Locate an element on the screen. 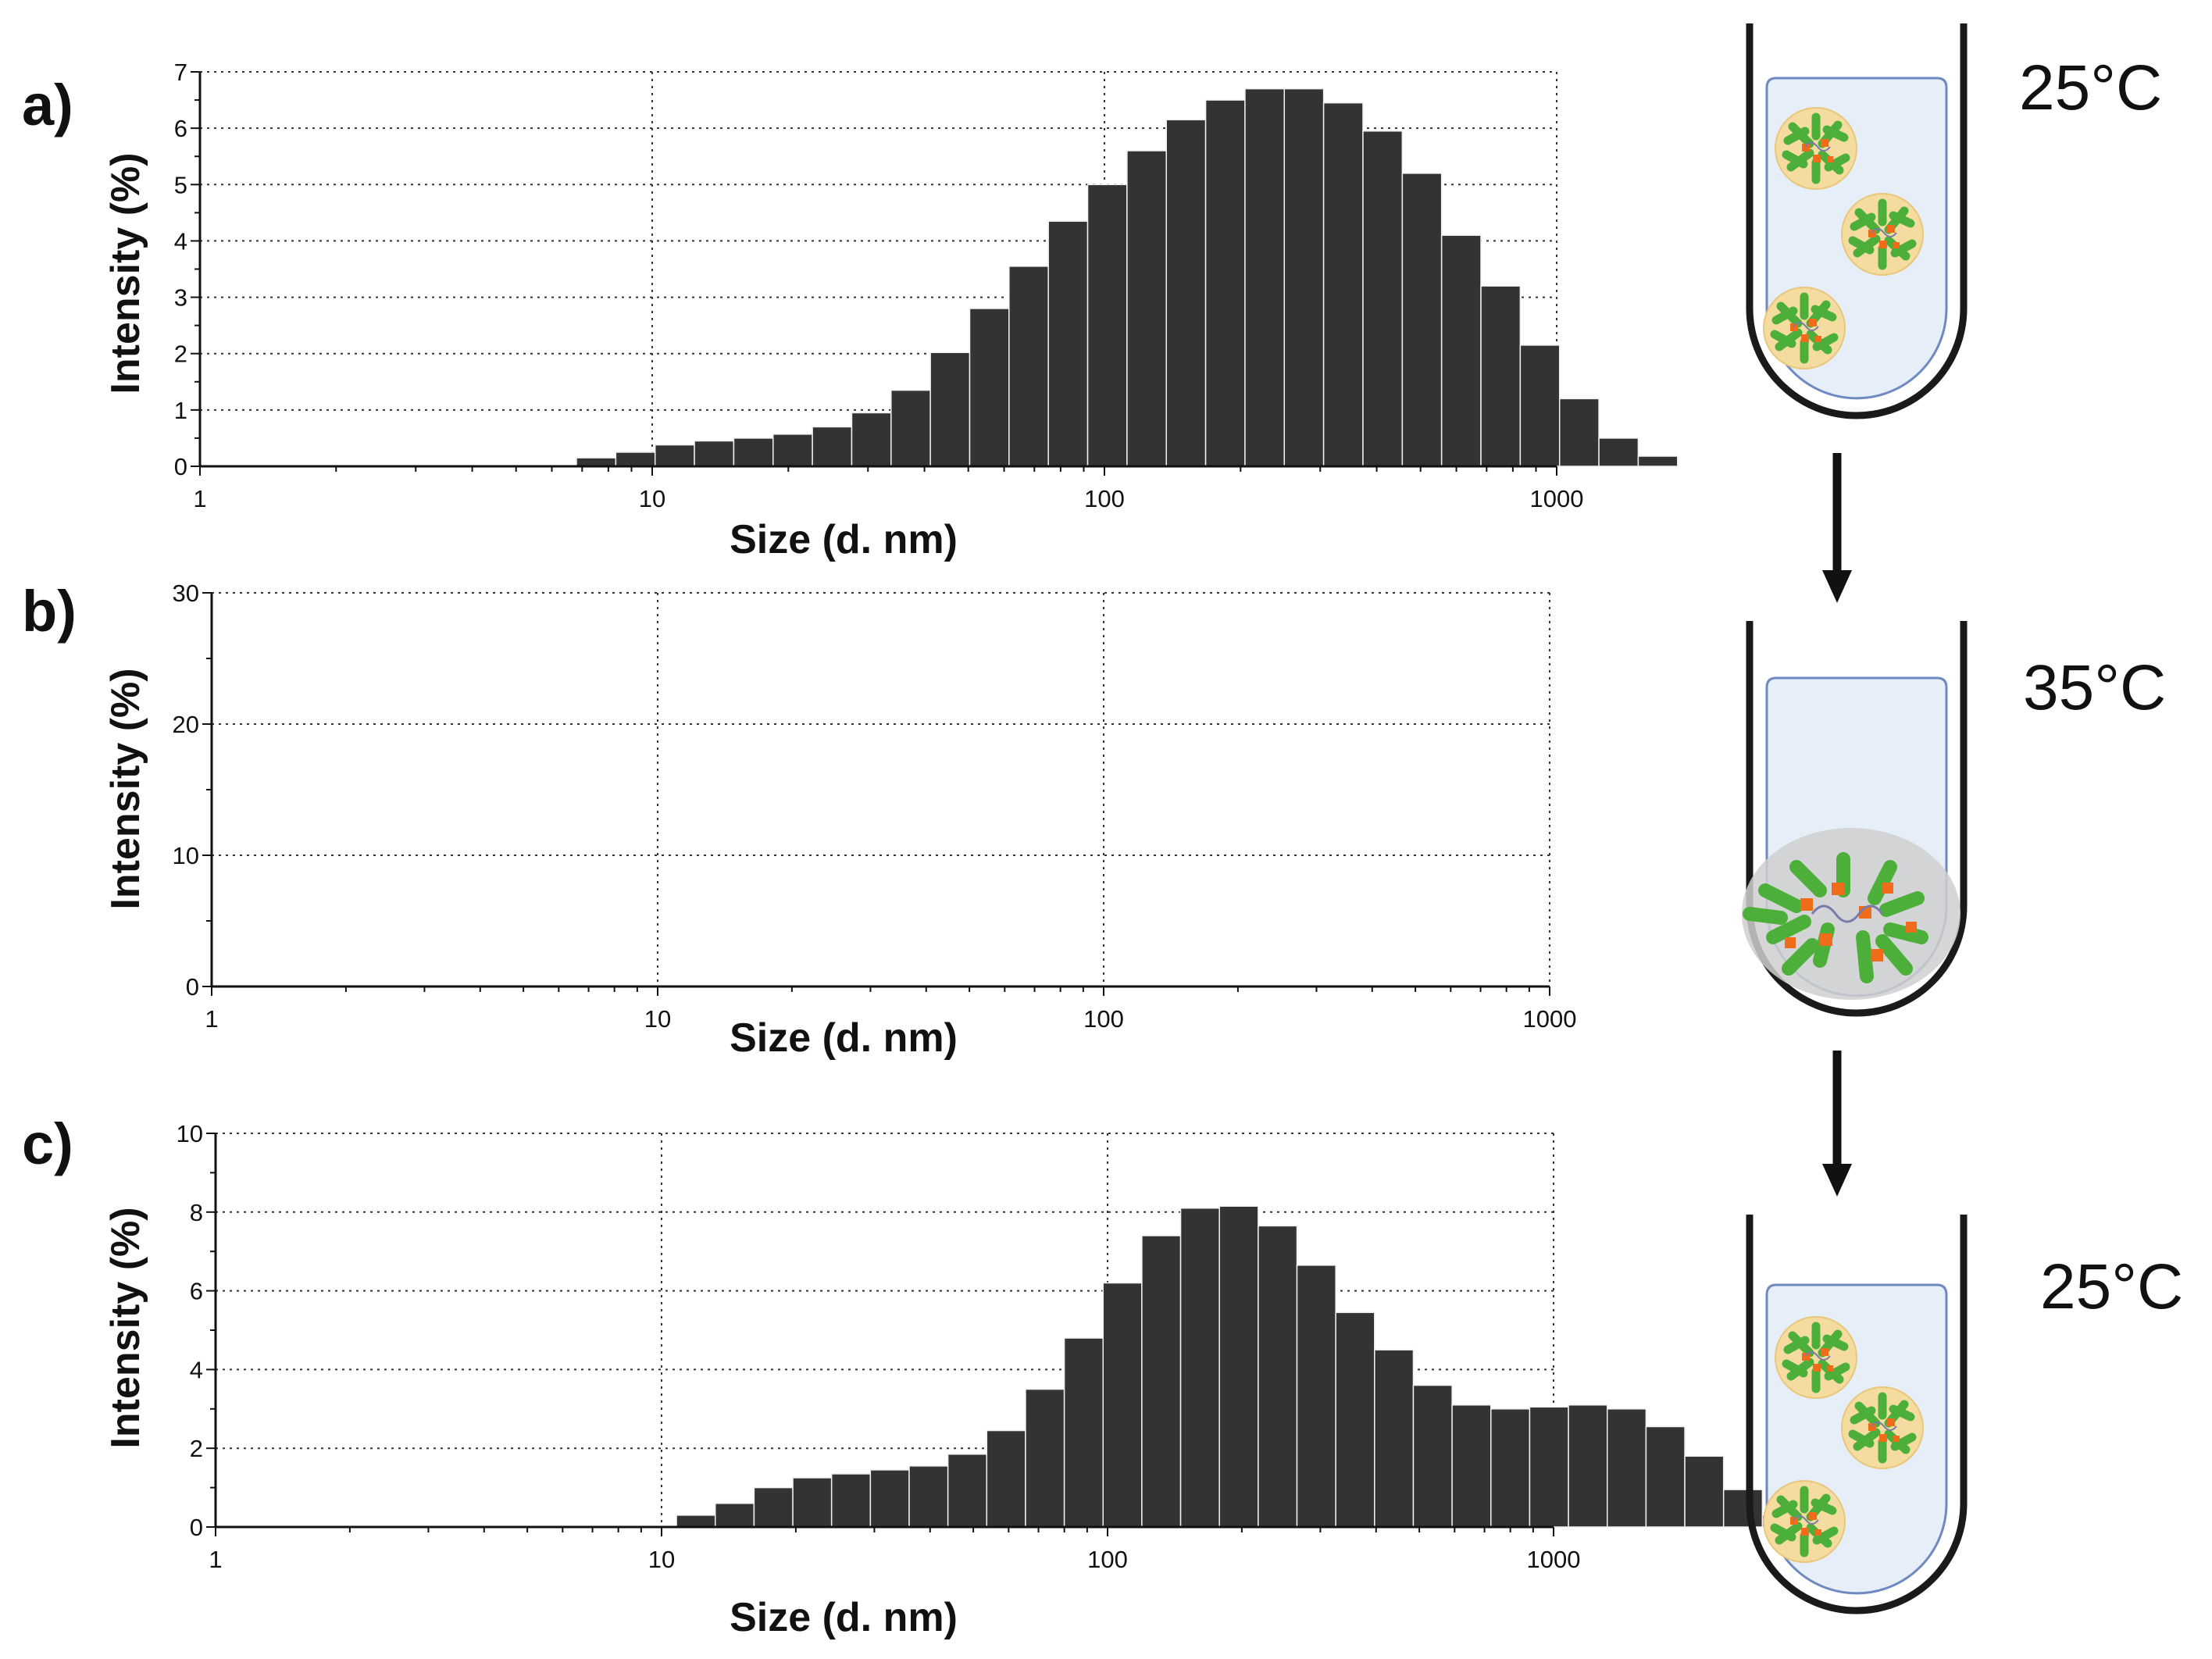  y-tick-label: 10 is located at coordinates (186, 855).